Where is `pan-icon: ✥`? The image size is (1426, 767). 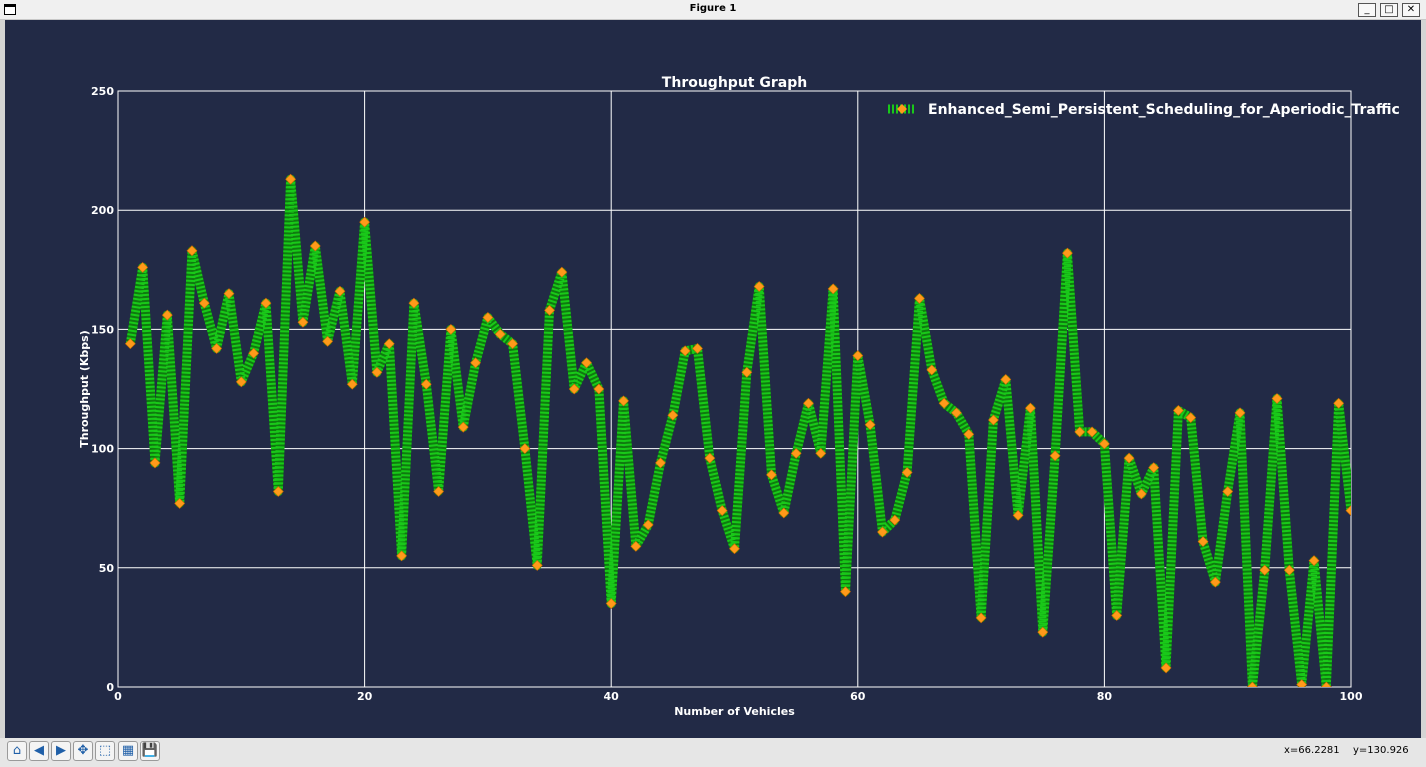 pan-icon: ✥ is located at coordinates (83, 751).